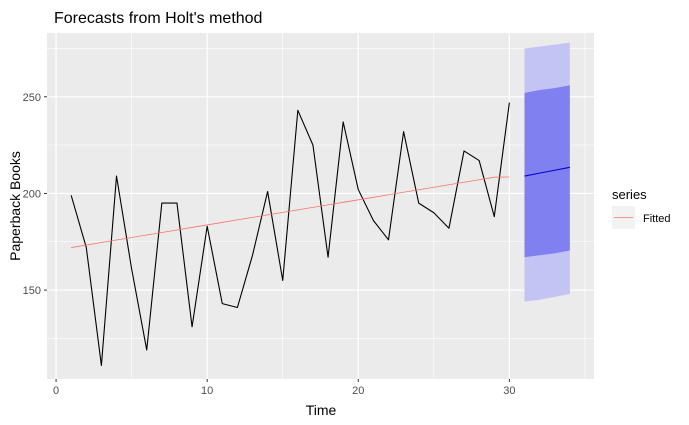  What do you see at coordinates (158, 18) in the screenshot?
I see `chart-title: Forecasts from Holt's method` at bounding box center [158, 18].